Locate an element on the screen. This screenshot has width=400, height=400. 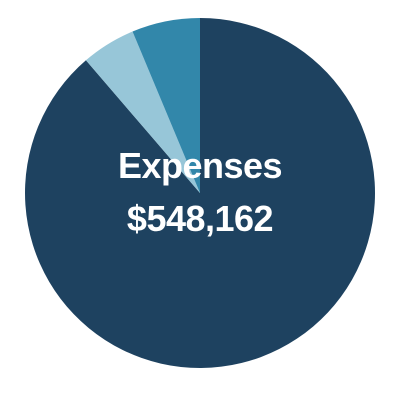
chart-center-value: $548,162 is located at coordinates (200, 218).